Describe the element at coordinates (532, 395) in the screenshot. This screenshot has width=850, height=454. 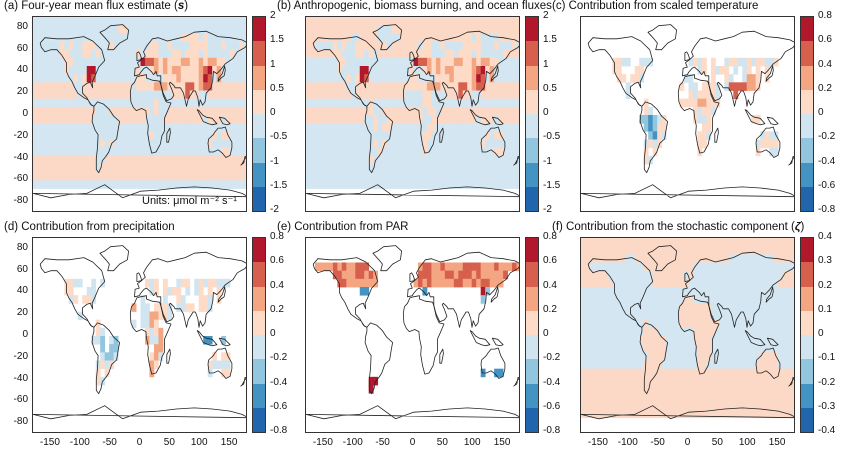
I see `colorbar-segment` at that location.